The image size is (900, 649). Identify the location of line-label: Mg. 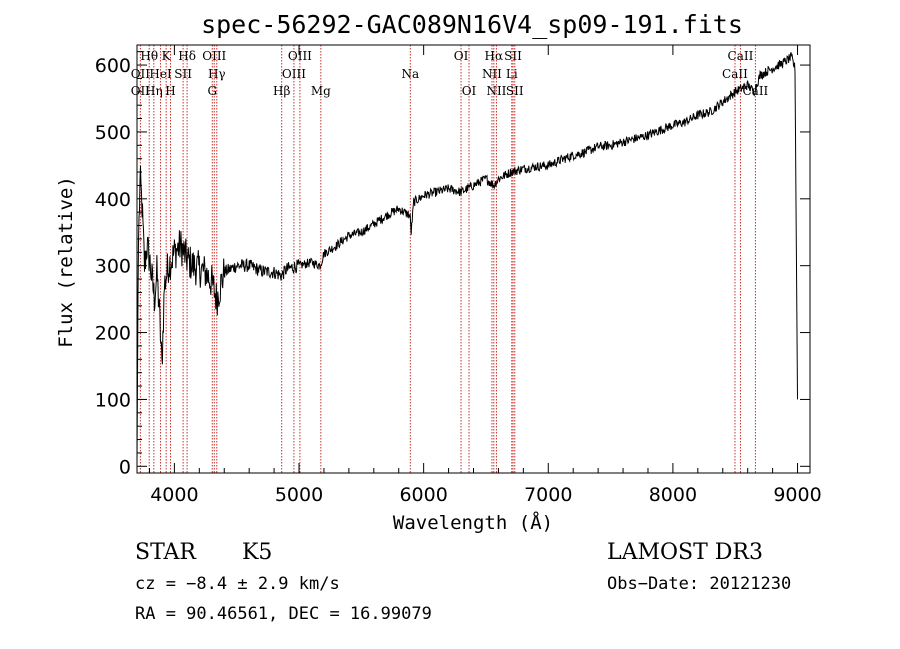
(321, 91).